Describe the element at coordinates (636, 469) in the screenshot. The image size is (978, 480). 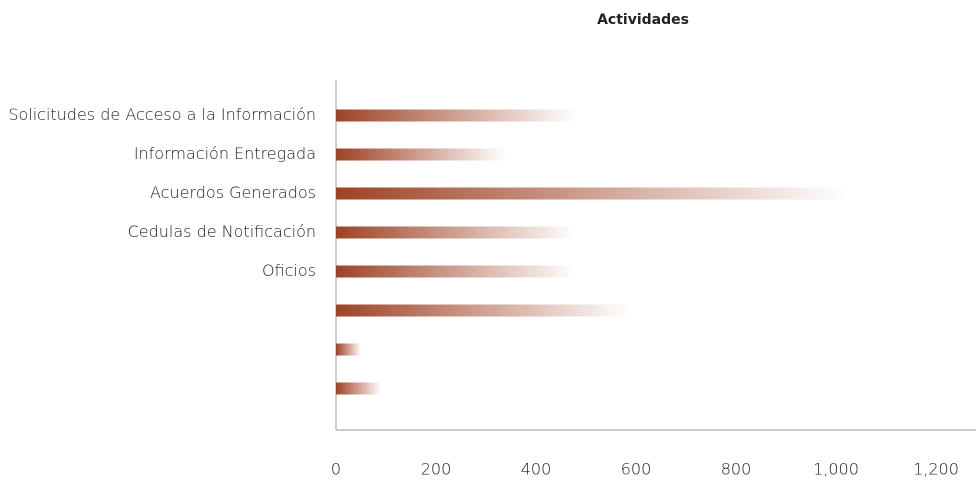
I see `x-tick-label: 600` at that location.